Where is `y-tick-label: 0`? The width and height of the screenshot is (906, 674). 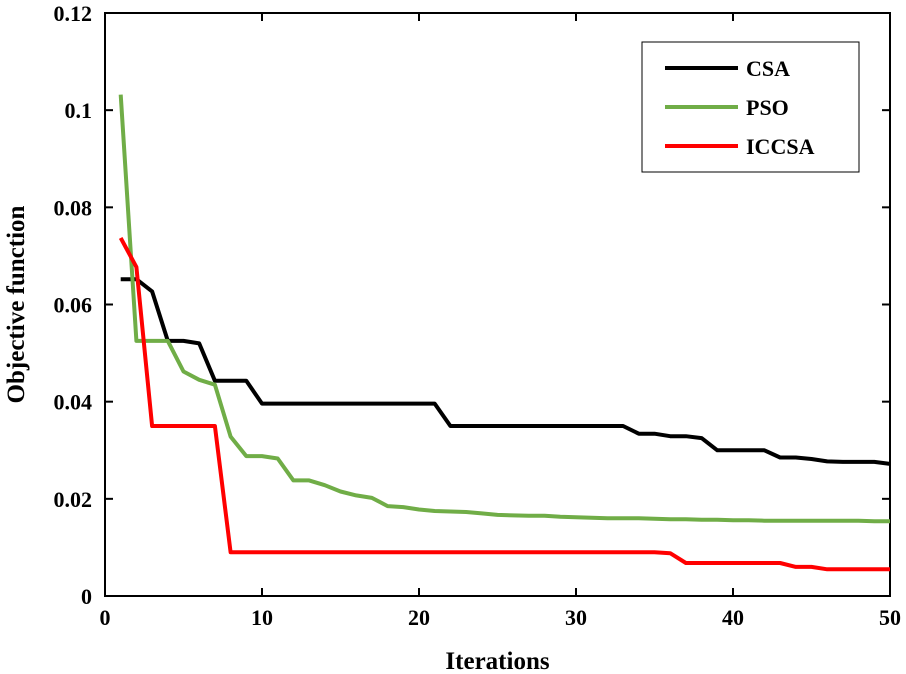
y-tick-label: 0 is located at coordinates (86, 596).